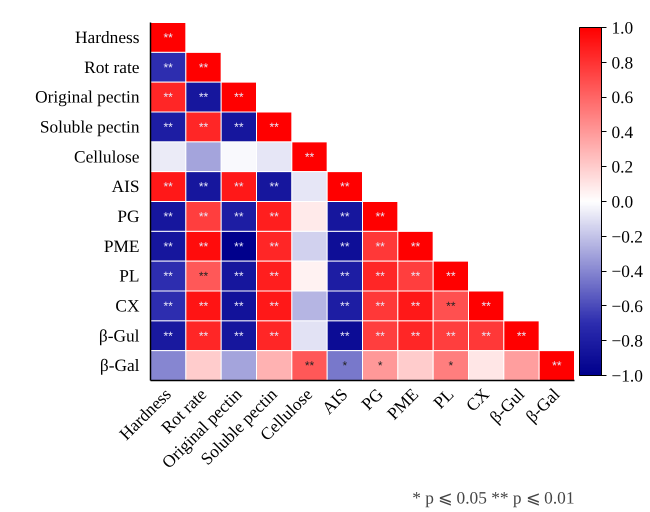 The width and height of the screenshot is (650, 512). What do you see at coordinates (129, 276) in the screenshot?
I see `y-tick-label: PL` at bounding box center [129, 276].